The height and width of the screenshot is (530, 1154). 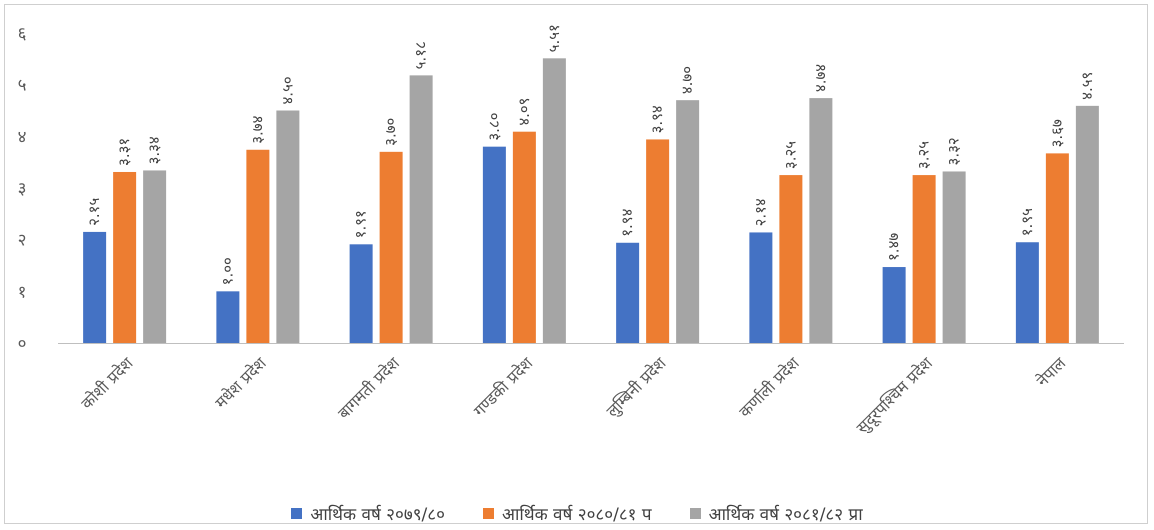 I want to click on data-label: २.१४, so click(x=760, y=212).